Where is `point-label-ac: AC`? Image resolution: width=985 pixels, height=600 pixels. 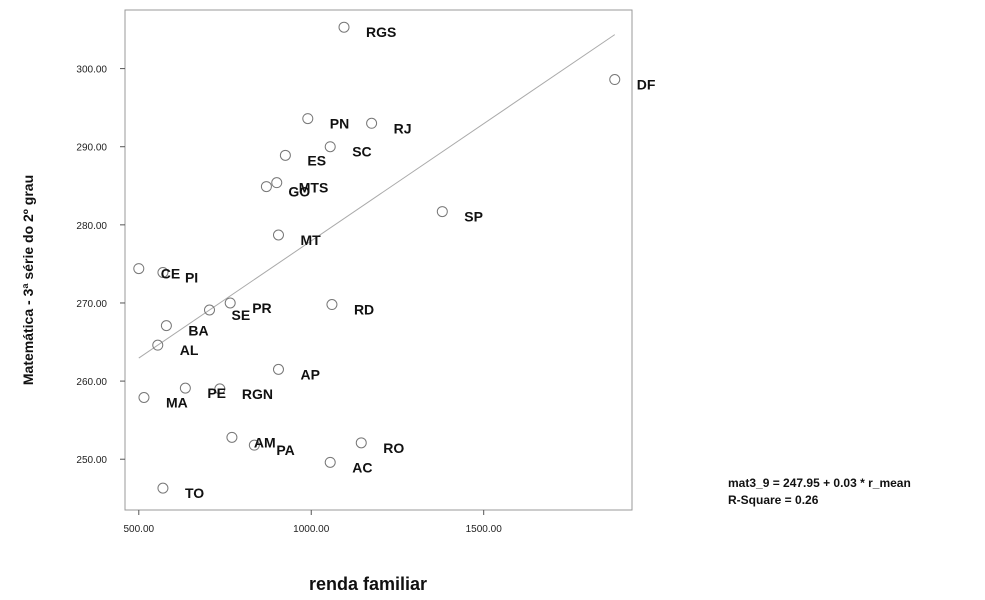 point-label-ac: AC is located at coordinates (362, 467).